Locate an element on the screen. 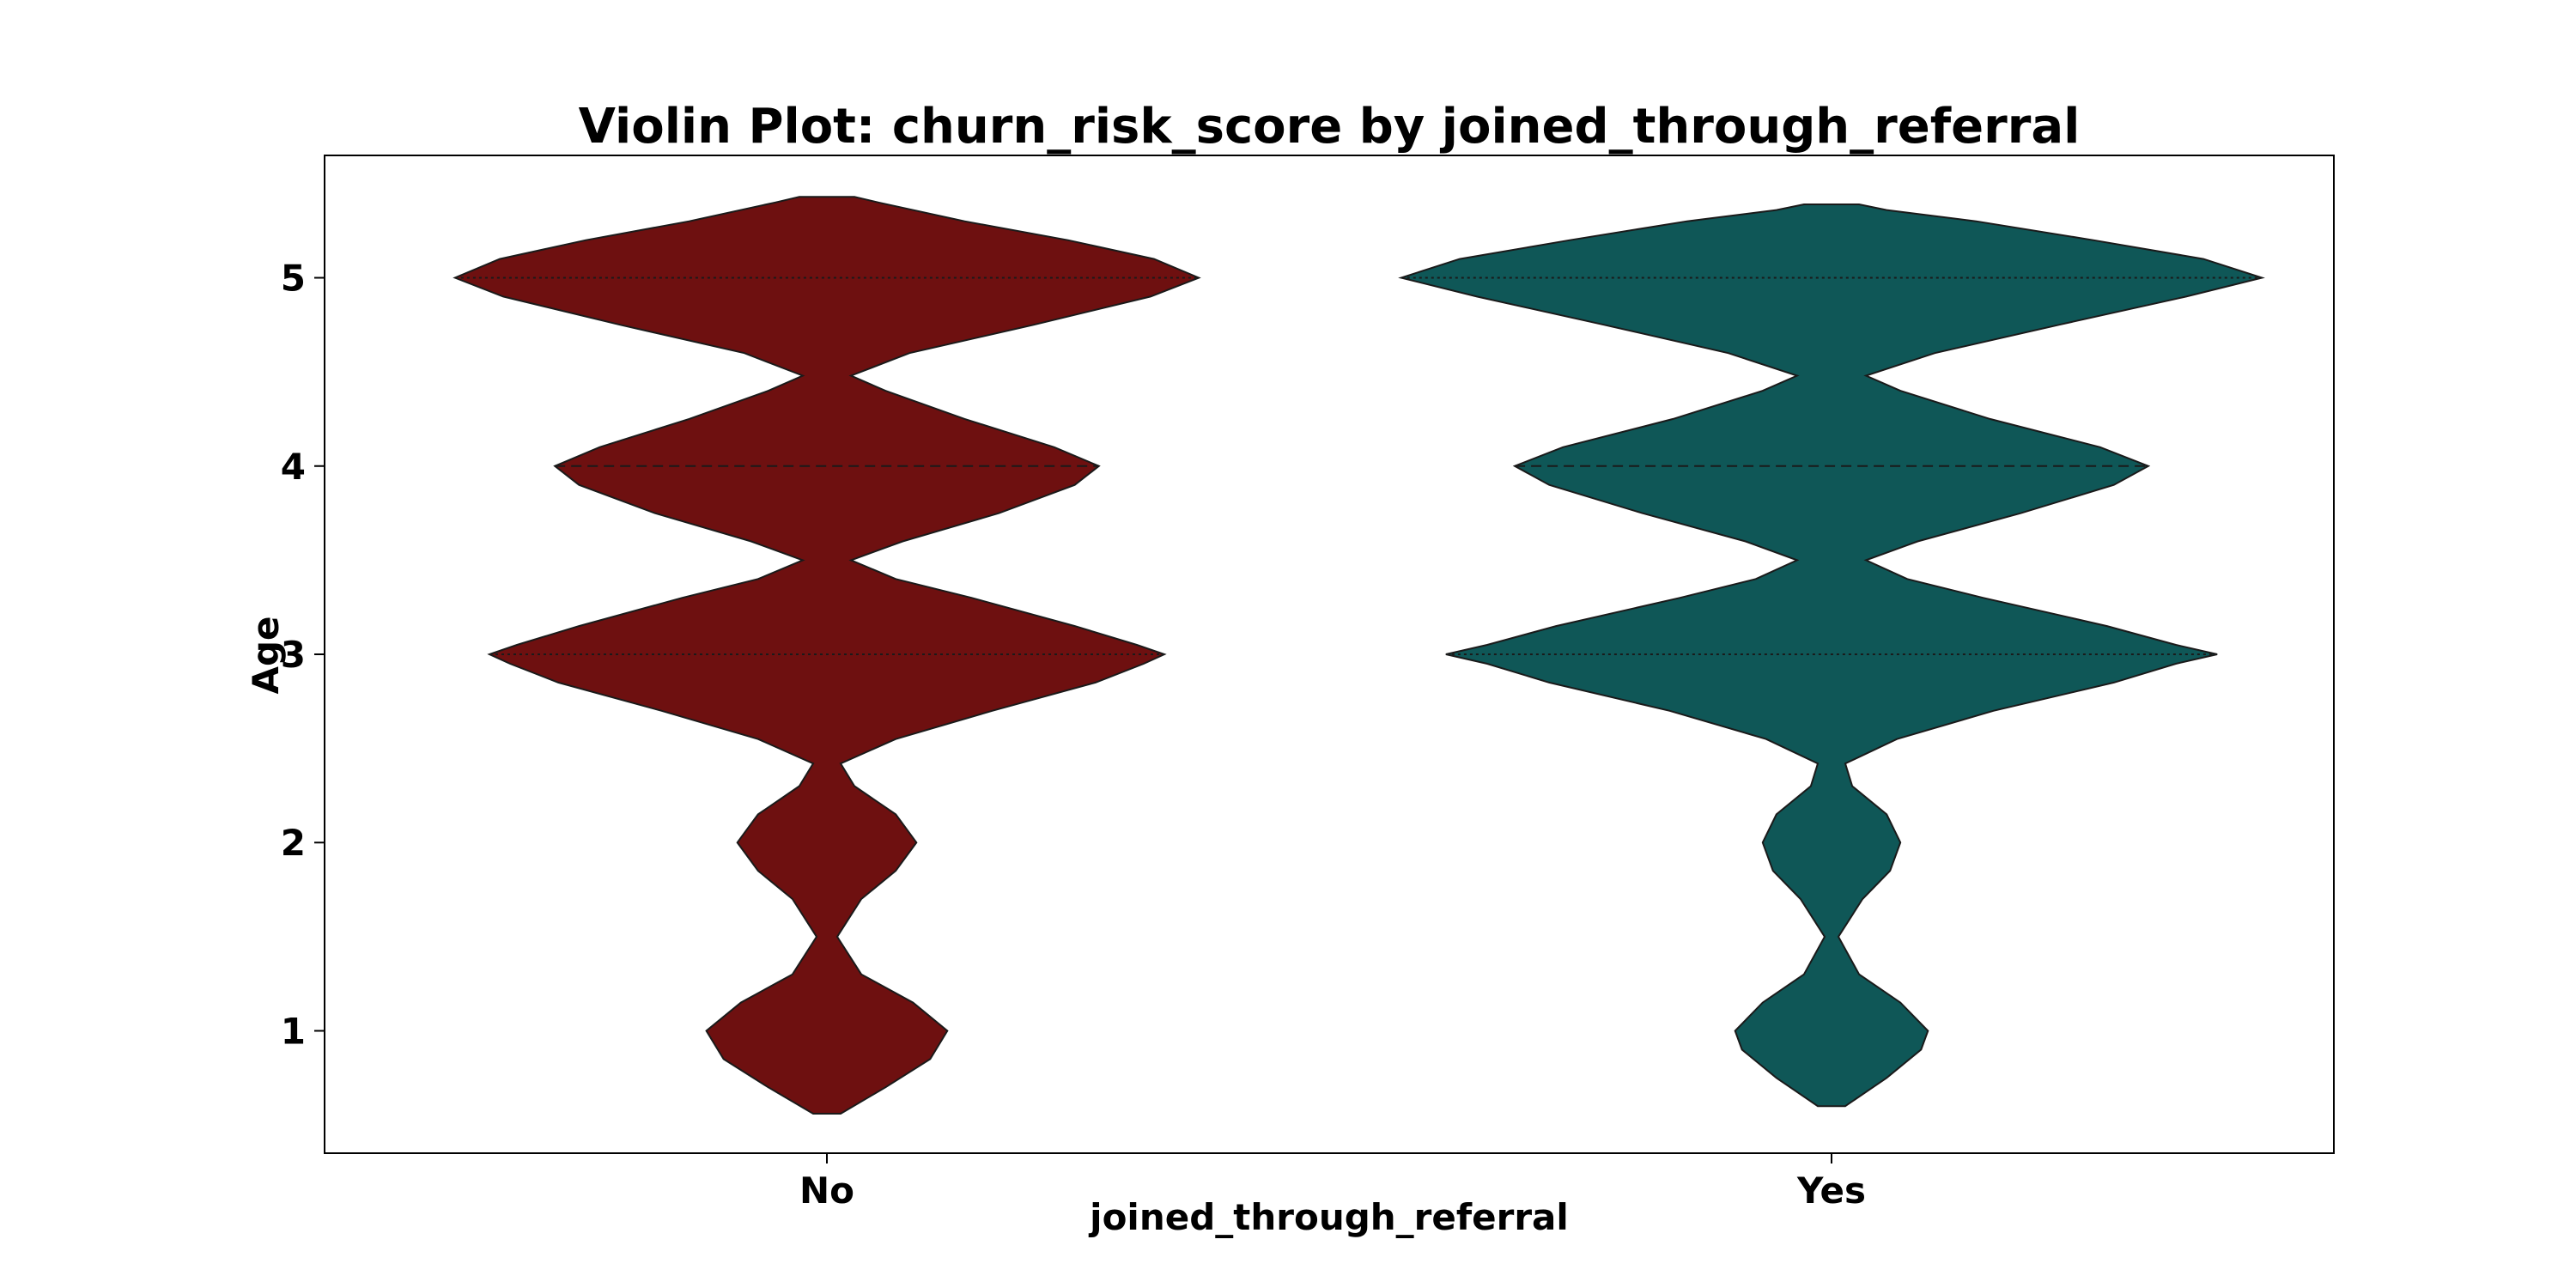 The height and width of the screenshot is (1288, 2576). y-tick-label: 5 is located at coordinates (293, 279).